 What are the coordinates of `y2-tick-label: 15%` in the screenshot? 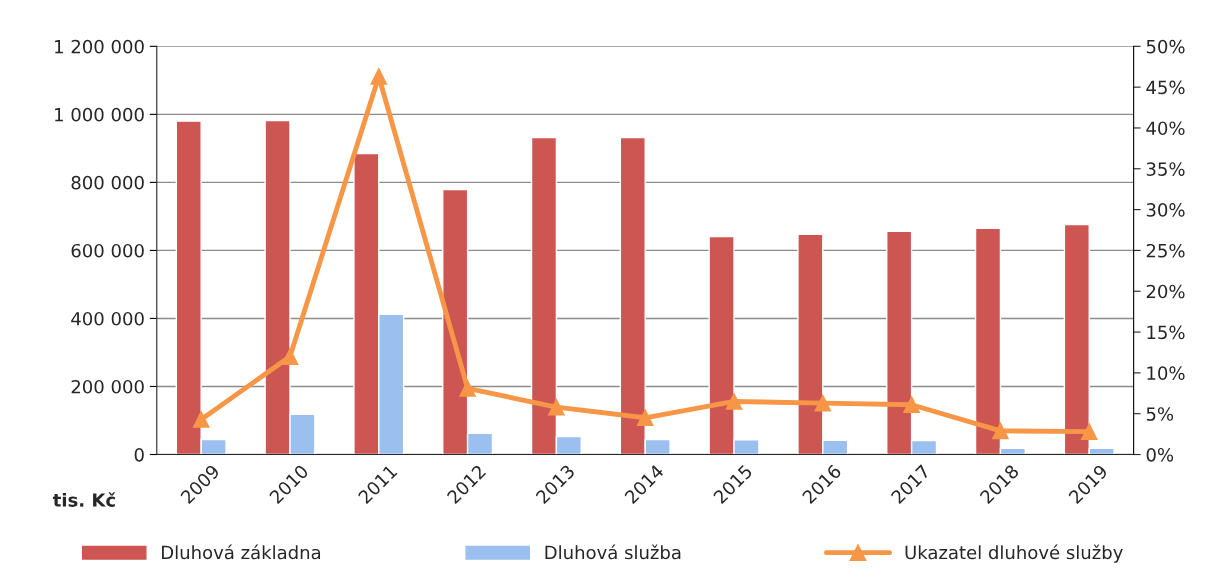 It's located at (1166, 332).